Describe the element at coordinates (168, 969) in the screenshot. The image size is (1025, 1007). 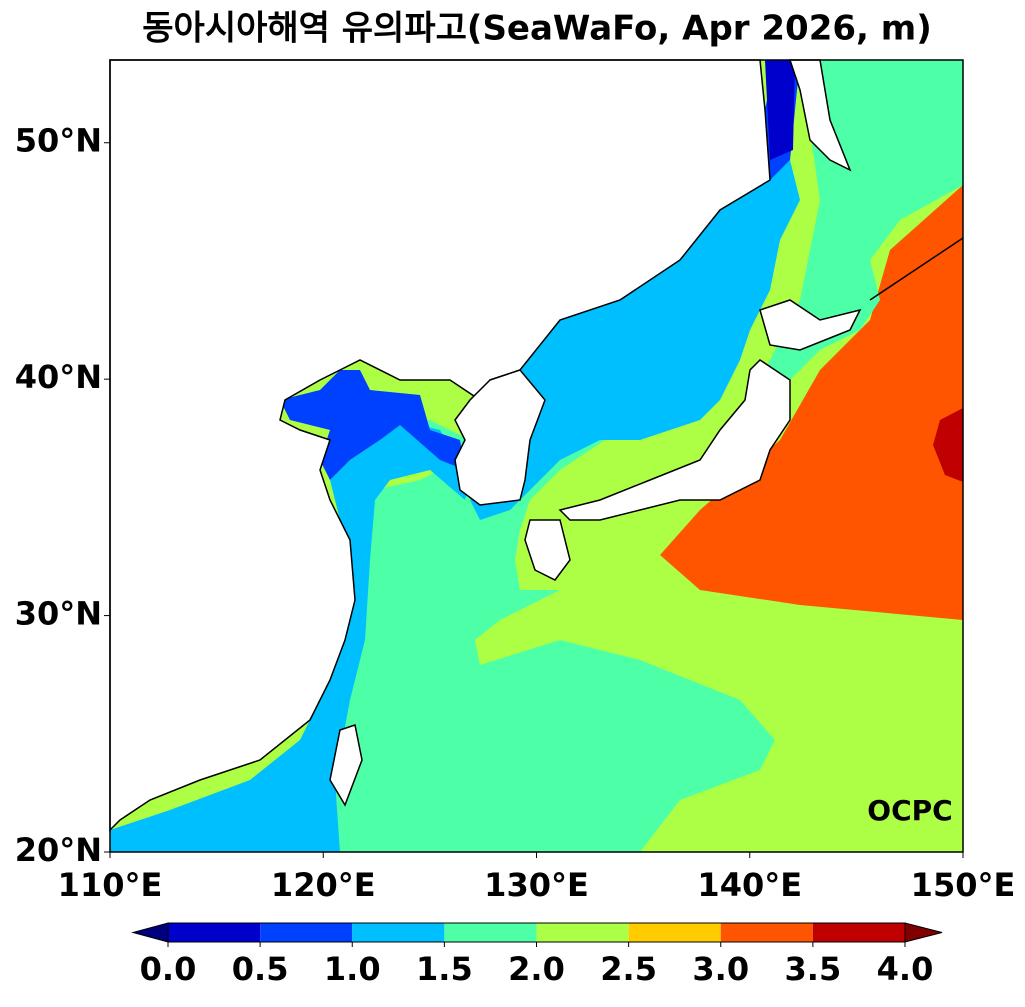
I see `colorbar-tick-label: 0.0` at that location.